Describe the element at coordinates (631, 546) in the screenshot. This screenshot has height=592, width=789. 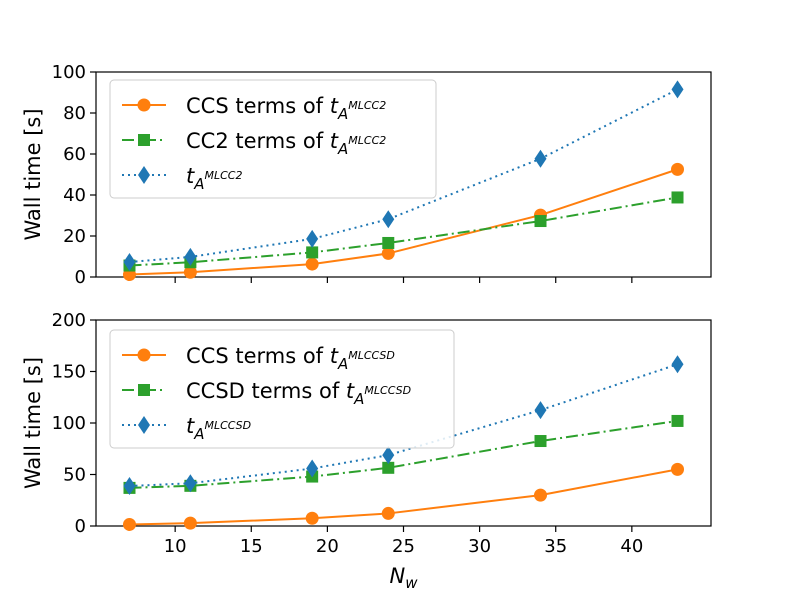
I see `x-tick-label: 40` at that location.